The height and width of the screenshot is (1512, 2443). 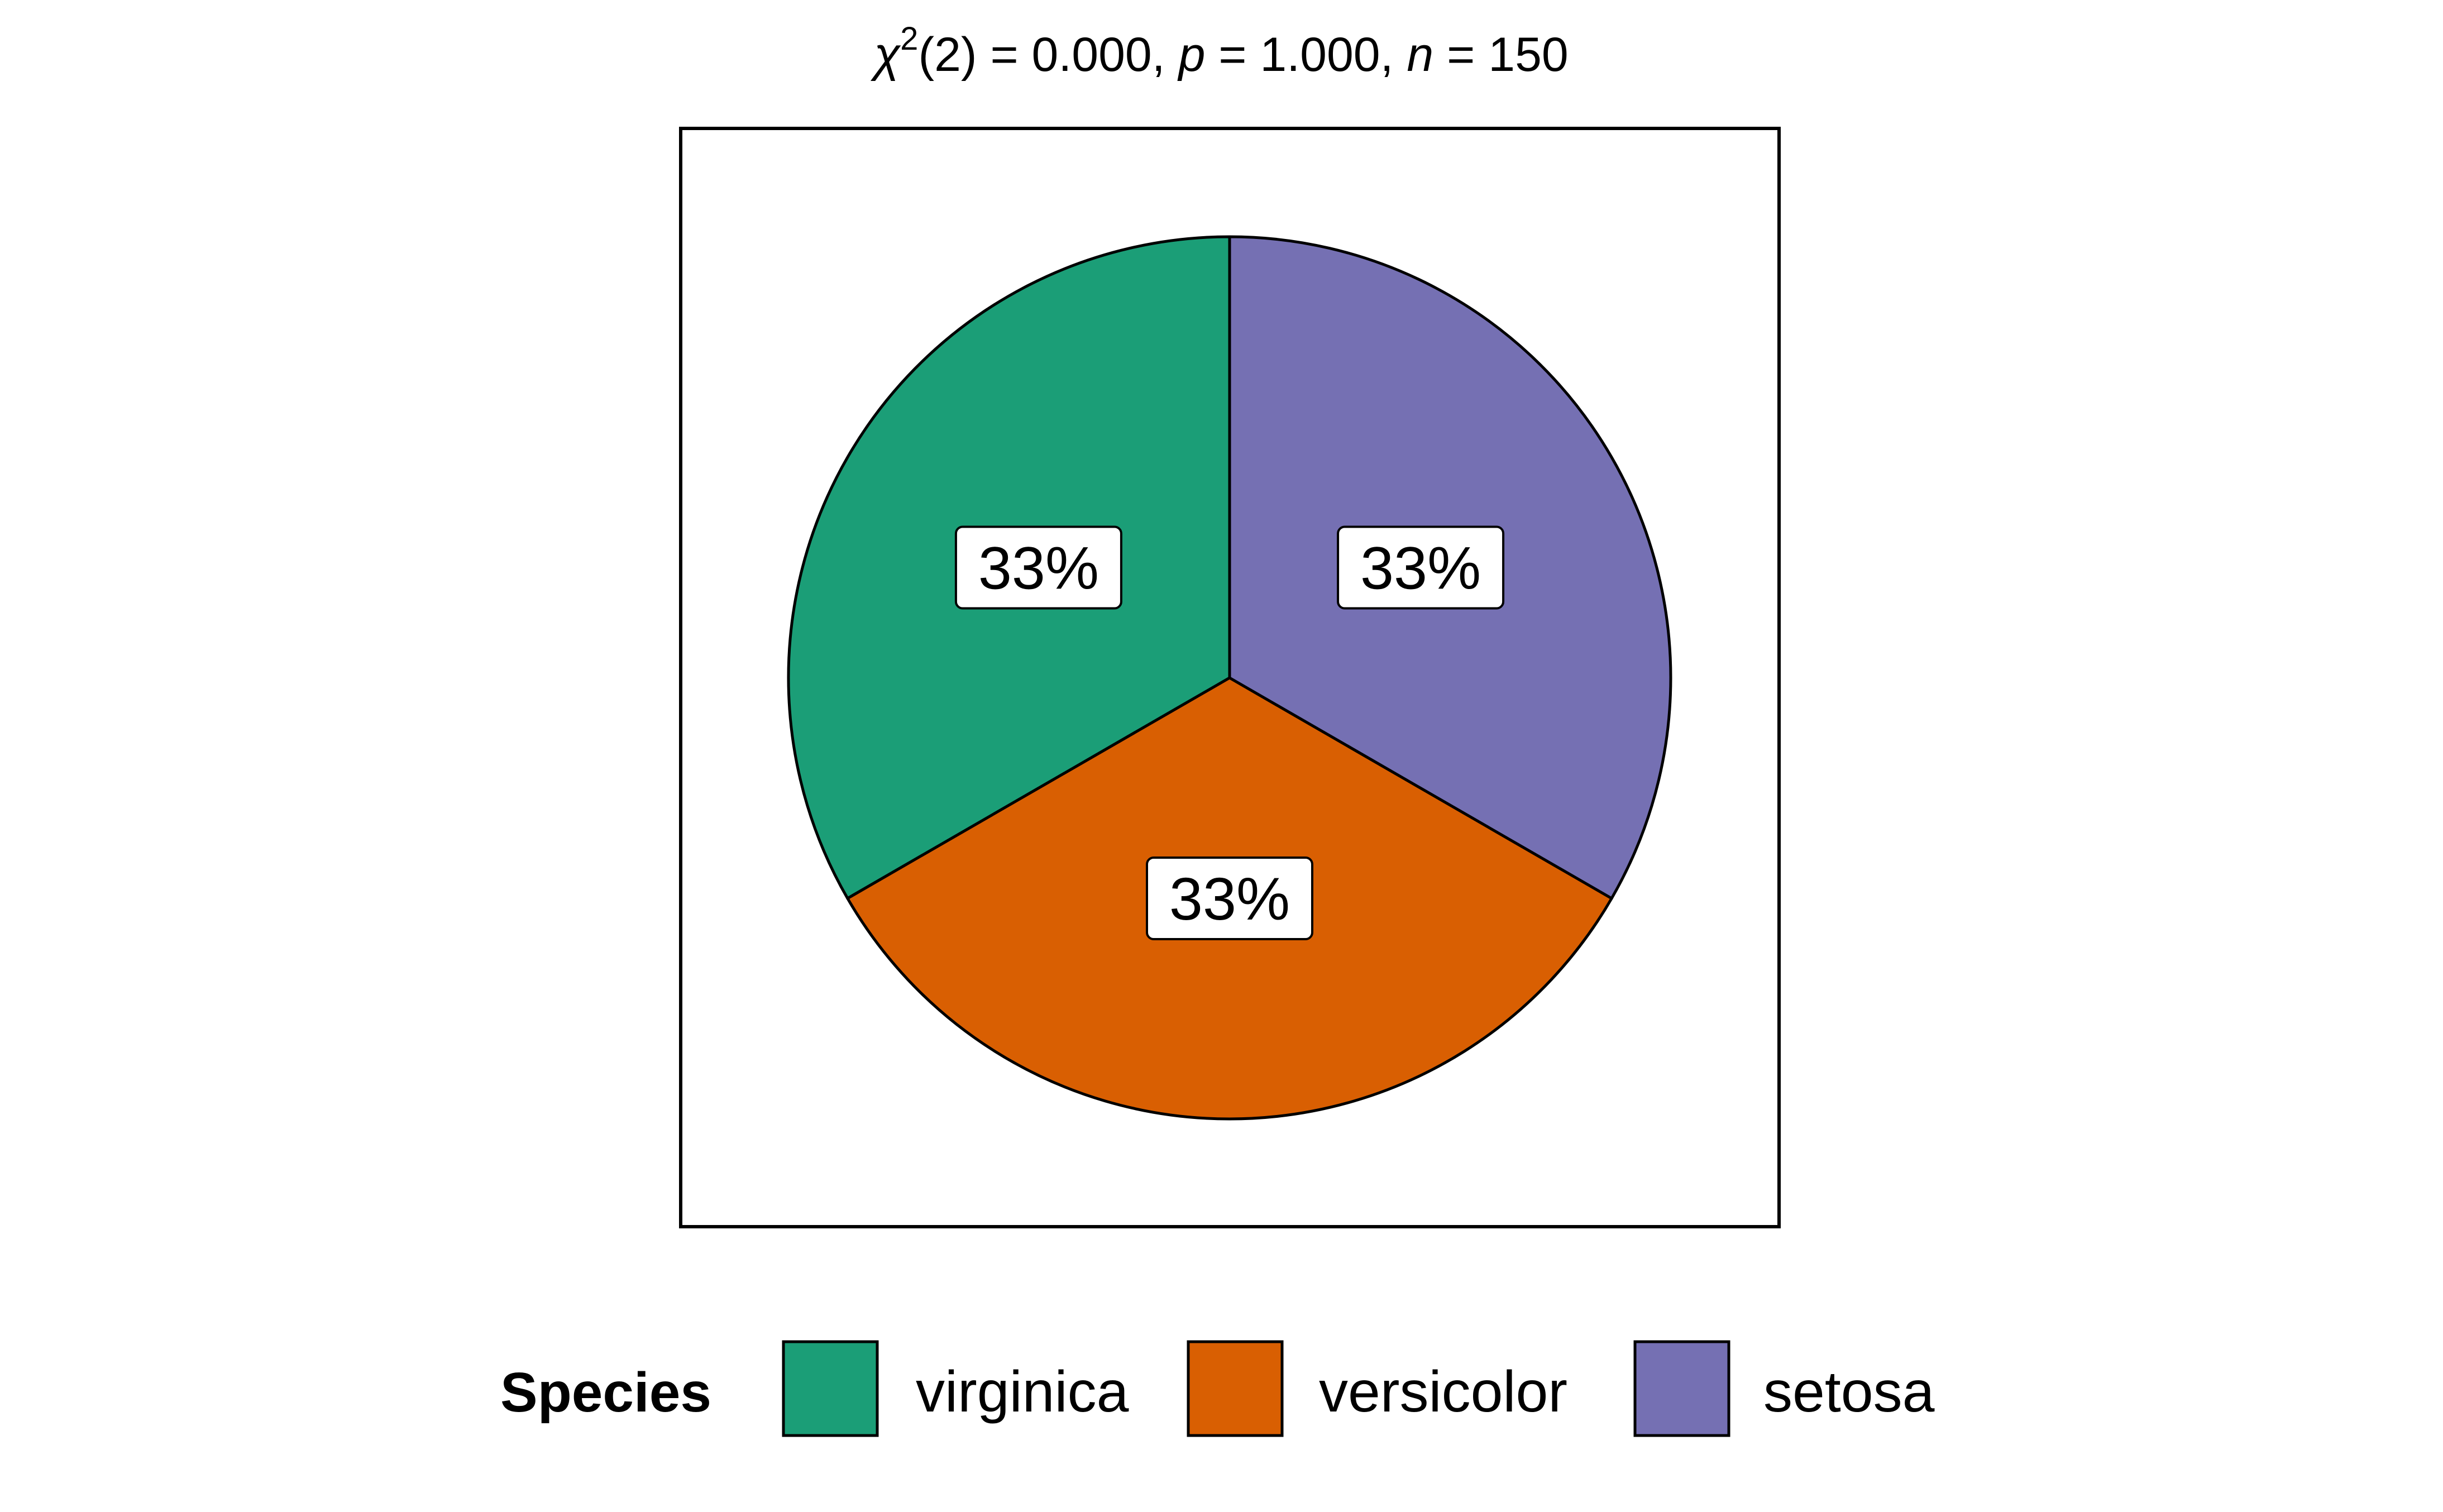 I want to click on n-label: n, so click(x=1420, y=55).